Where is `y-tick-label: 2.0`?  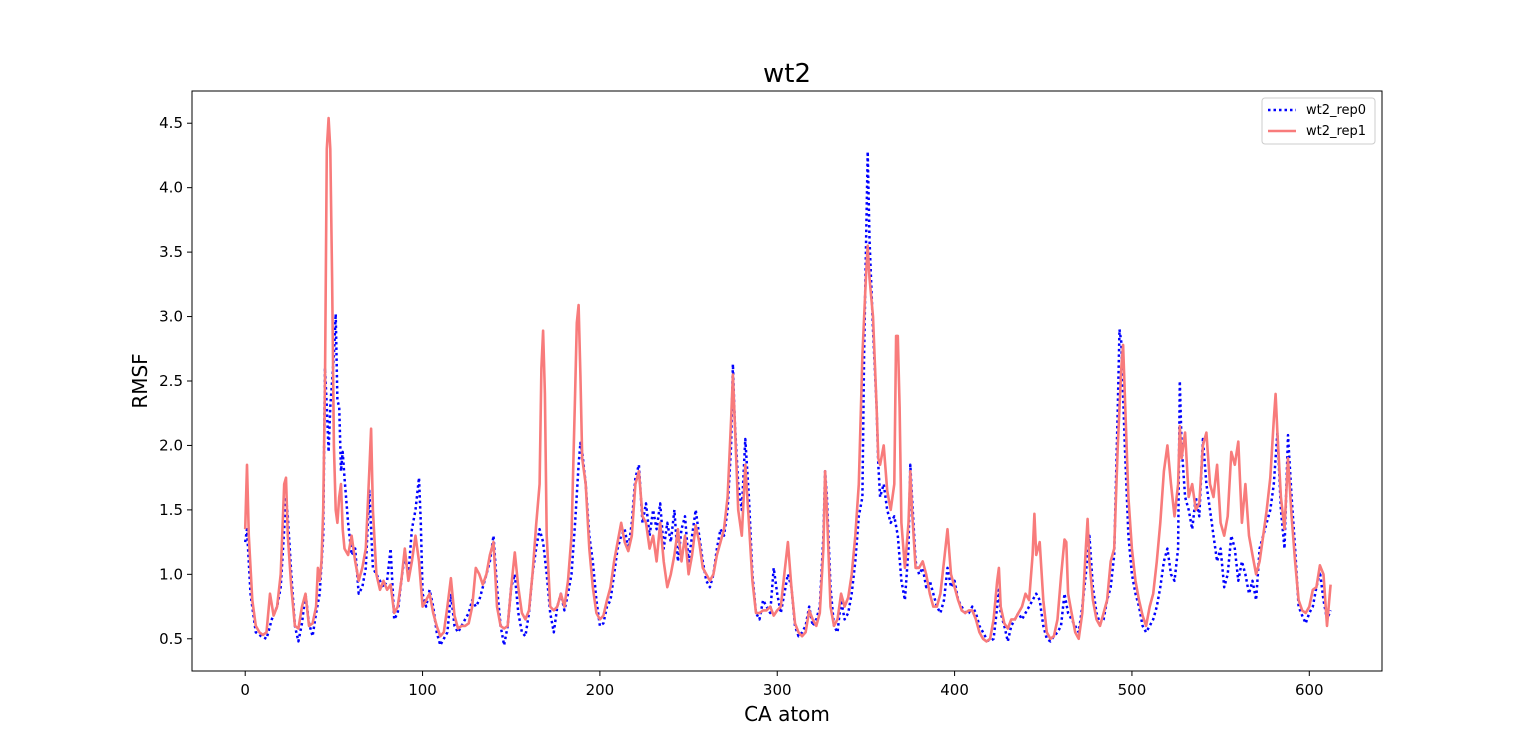 y-tick-label: 2.0 is located at coordinates (171, 445).